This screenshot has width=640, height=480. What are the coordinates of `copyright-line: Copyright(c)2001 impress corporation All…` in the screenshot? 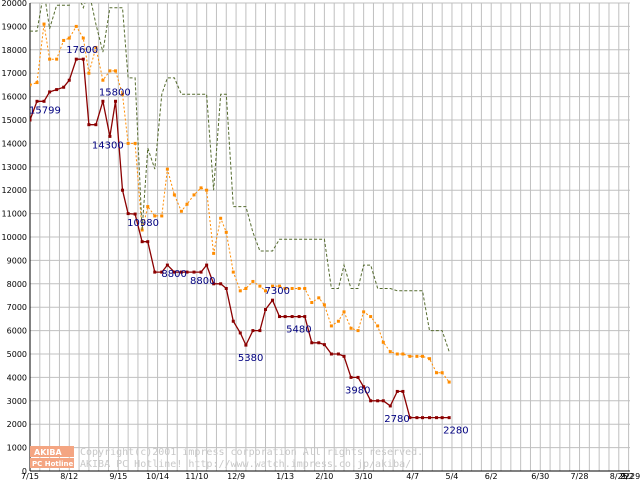 It's located at (251, 452).